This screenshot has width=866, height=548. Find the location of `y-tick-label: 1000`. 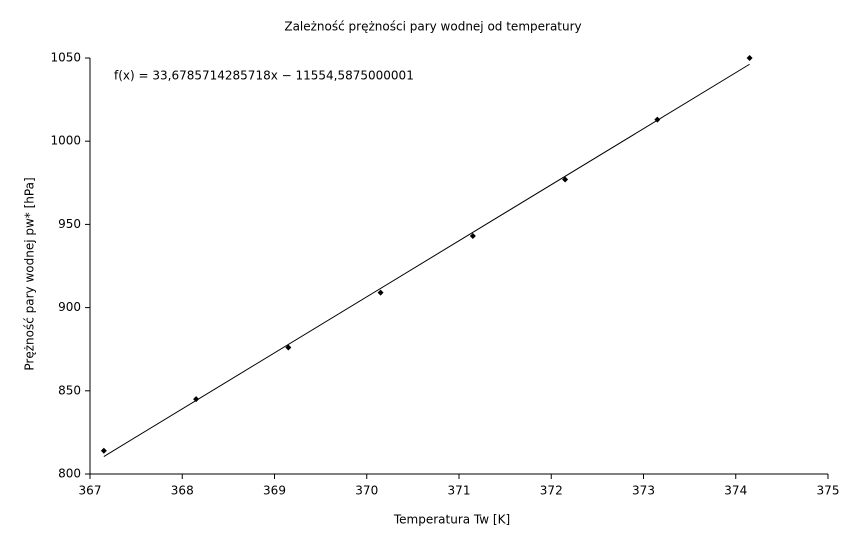

y-tick-label: 1000 is located at coordinates (65, 141).